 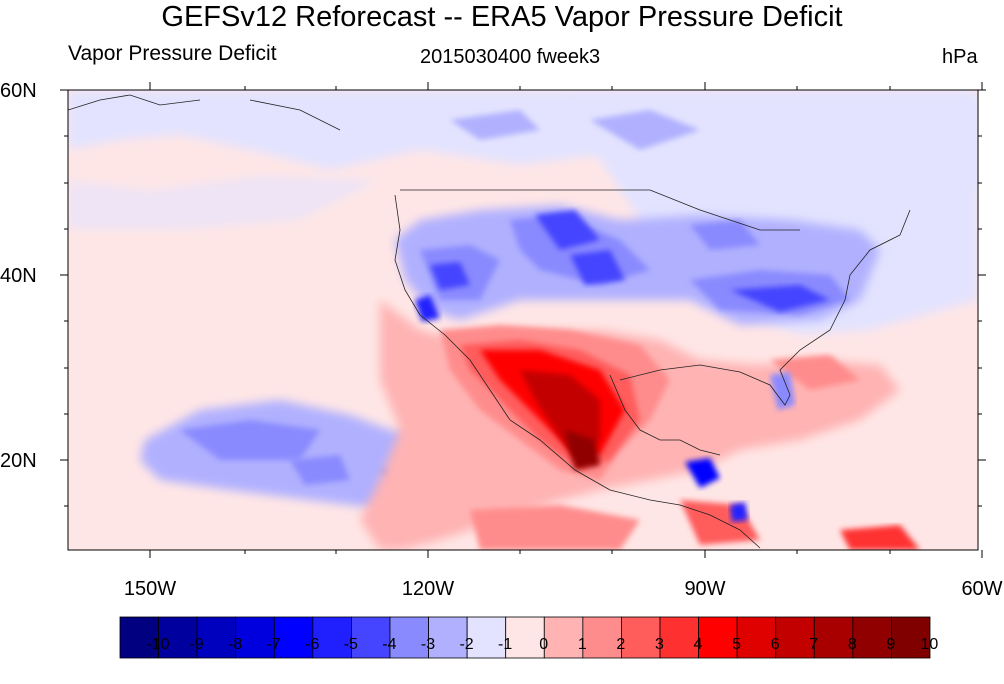 I want to click on lon-label-60w: 60W, so click(x=982, y=589).